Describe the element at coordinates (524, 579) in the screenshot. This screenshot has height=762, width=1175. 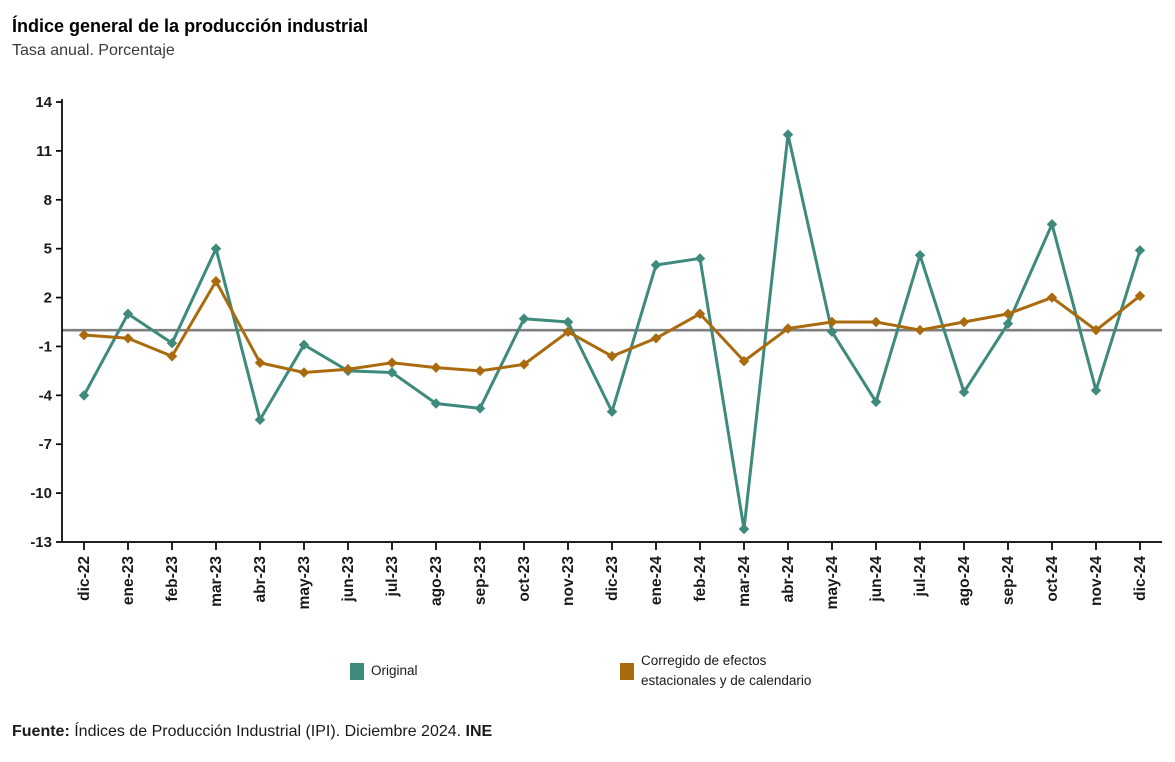
I see `x-tick-label: oct-23` at that location.